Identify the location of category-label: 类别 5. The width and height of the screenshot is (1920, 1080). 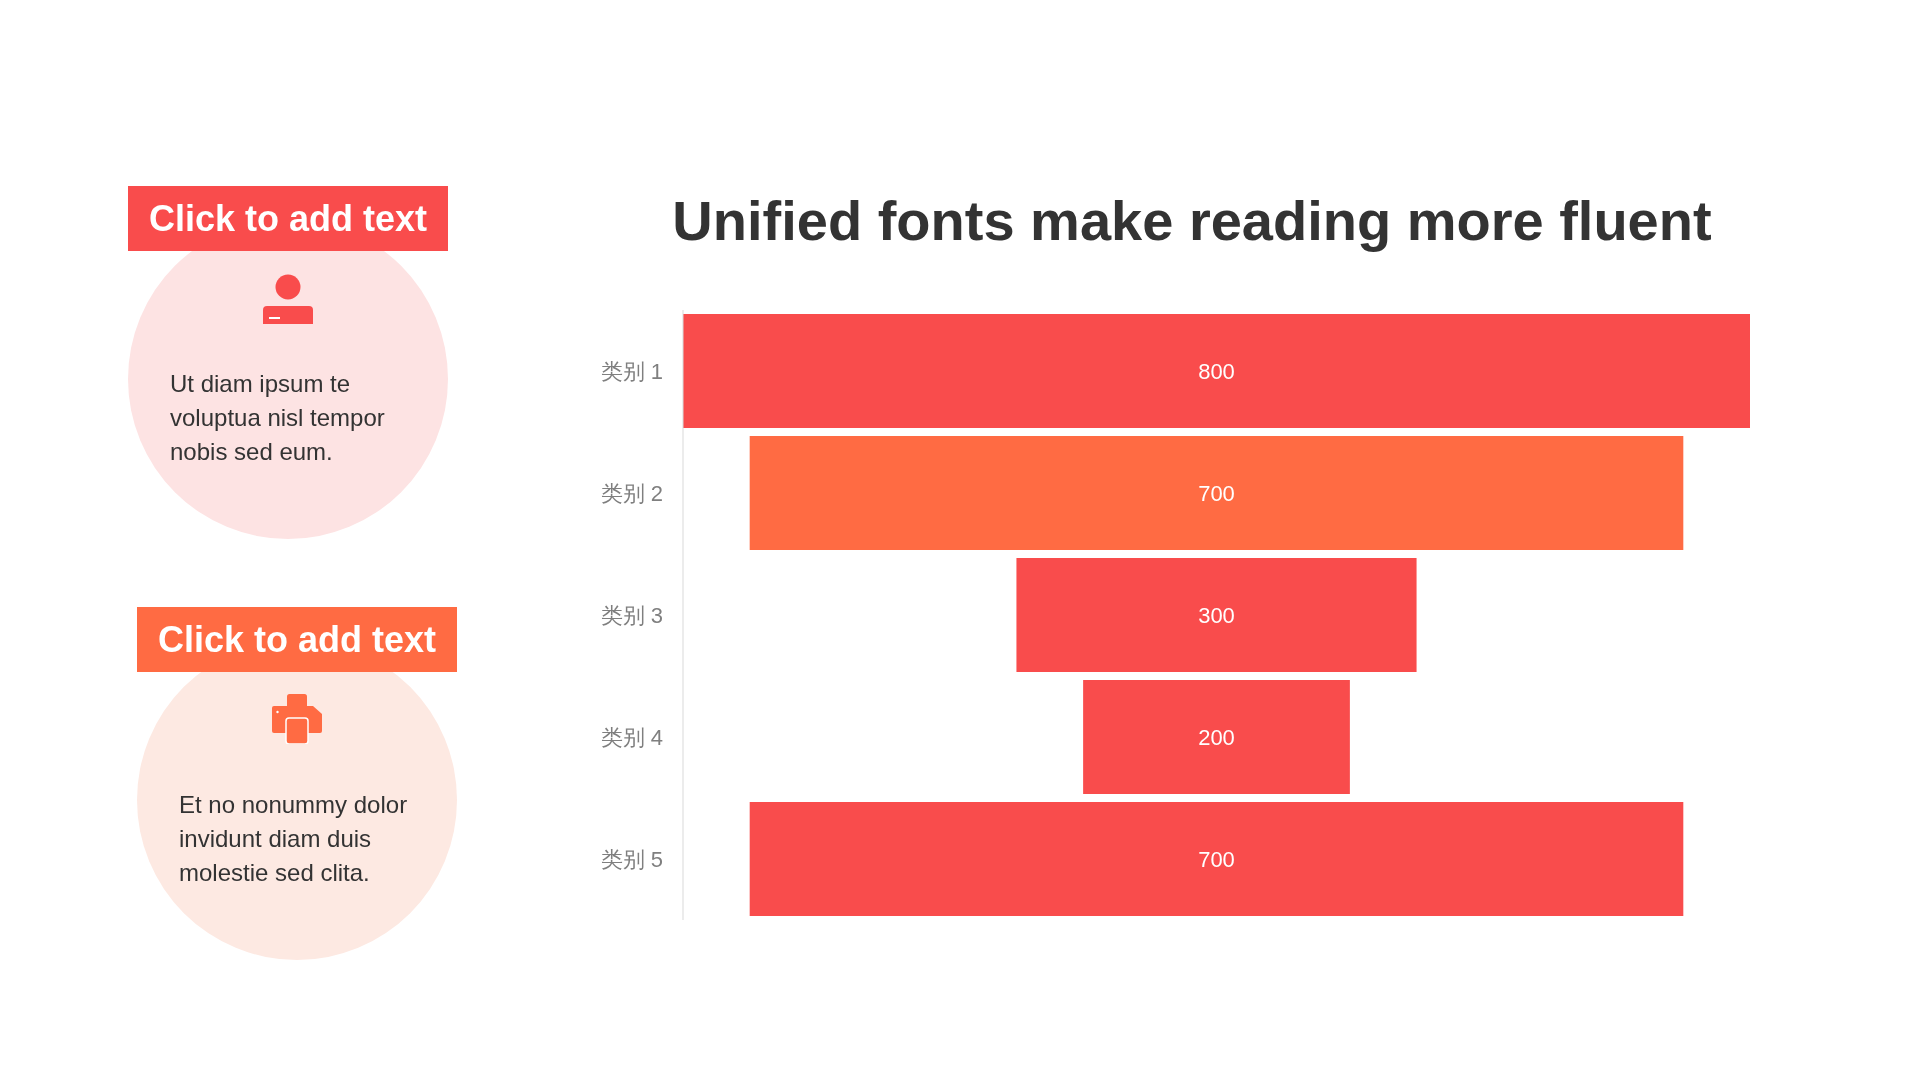
(631, 859).